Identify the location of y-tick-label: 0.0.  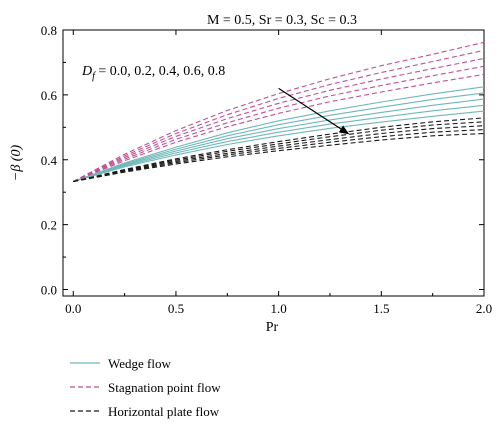
(49, 290).